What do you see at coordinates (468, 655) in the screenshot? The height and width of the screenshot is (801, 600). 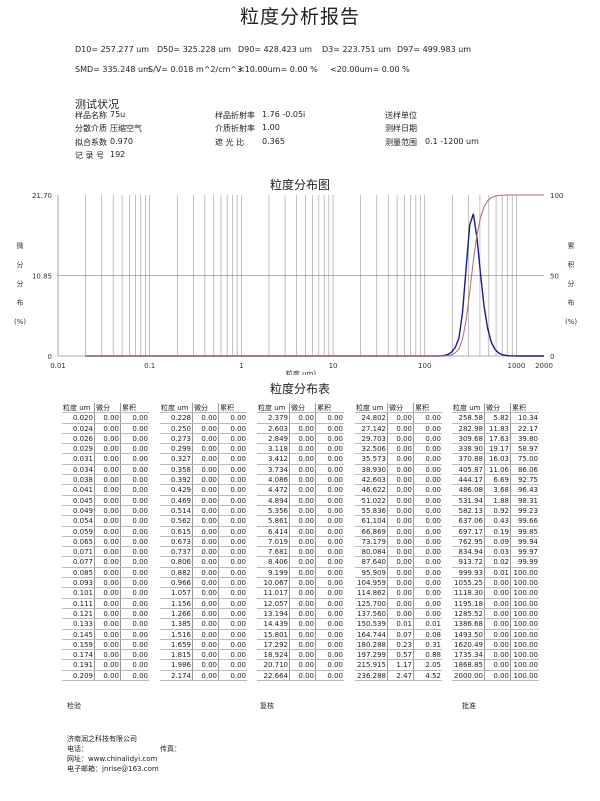 I see `size-cell: 1735.34` at bounding box center [468, 655].